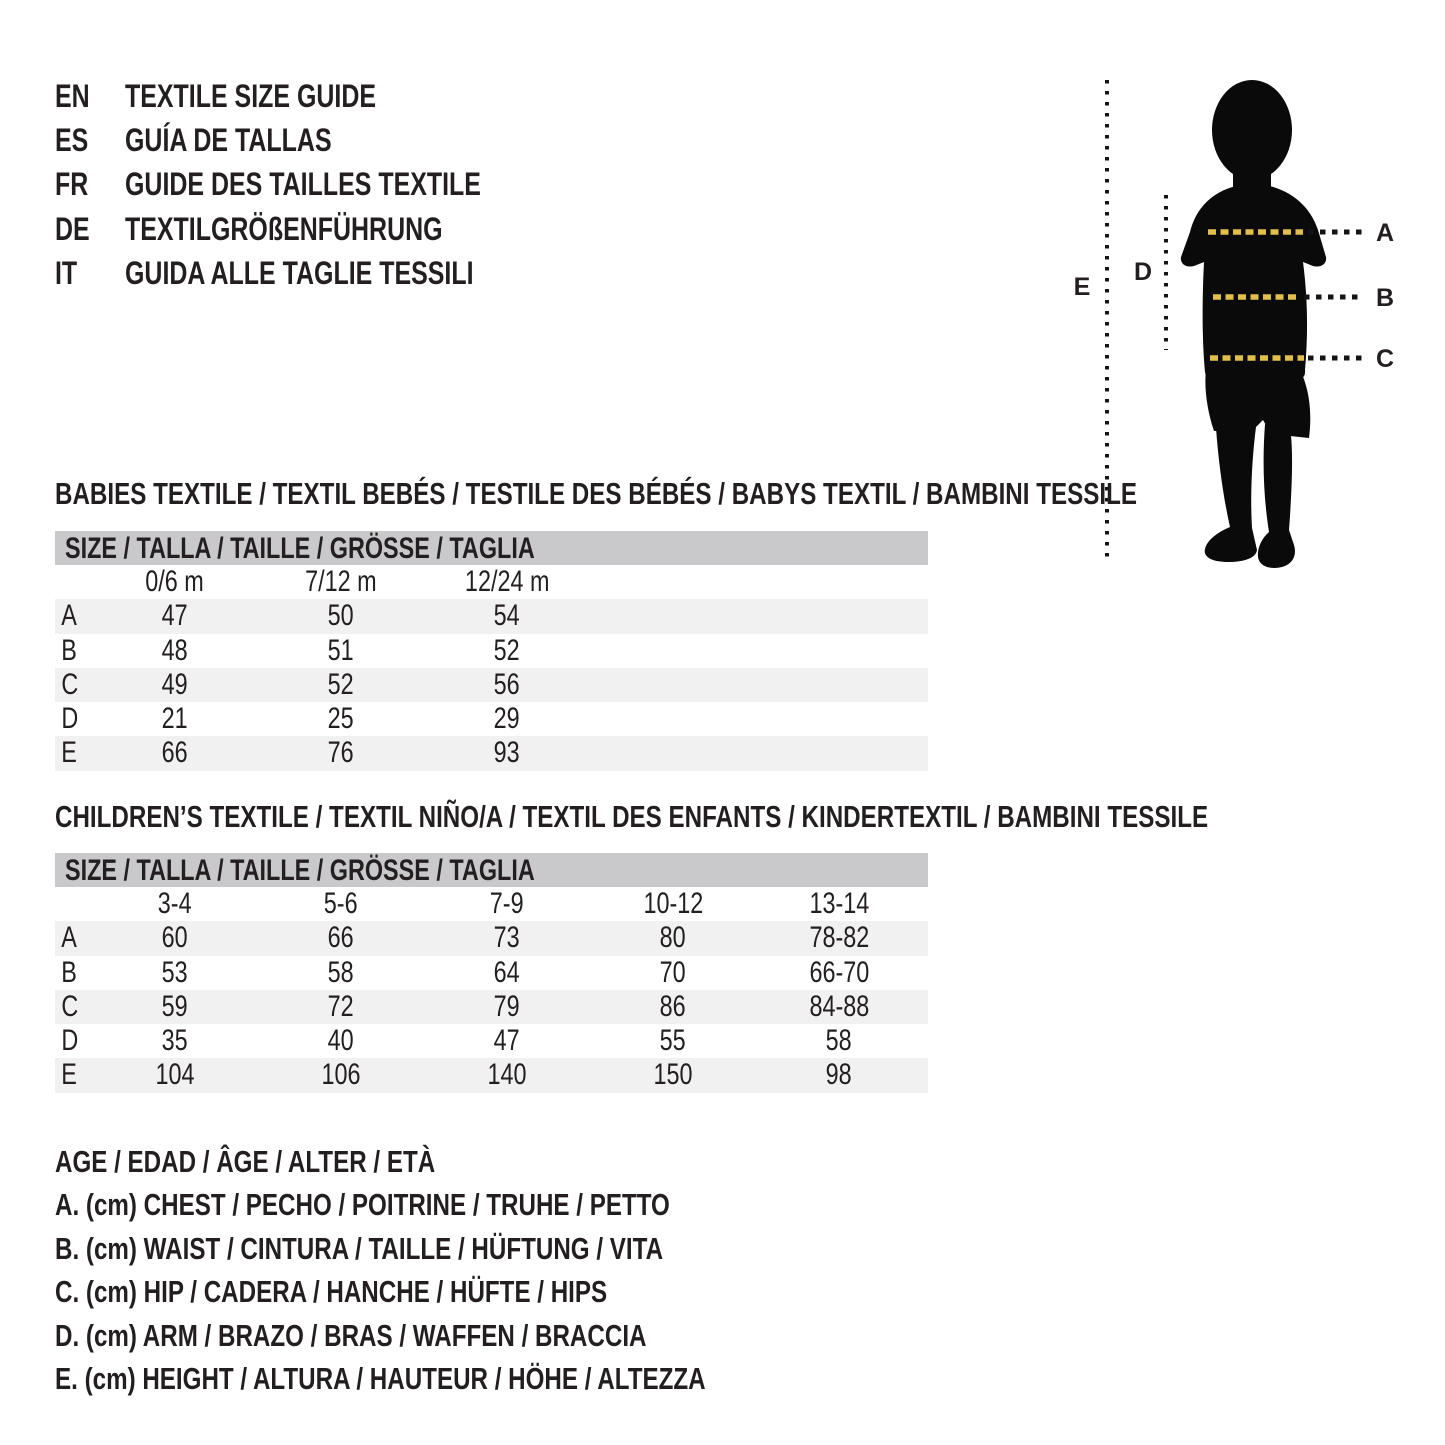  I want to click on size-value-text: 29, so click(507, 719).